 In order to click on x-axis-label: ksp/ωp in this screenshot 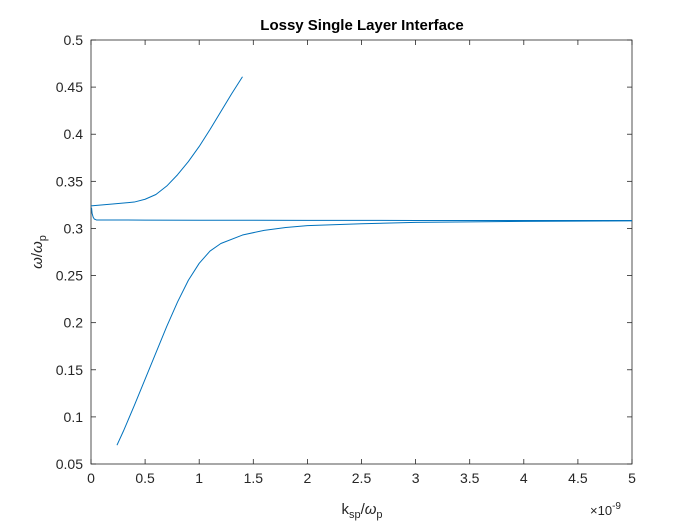, I will do `click(361, 511)`.